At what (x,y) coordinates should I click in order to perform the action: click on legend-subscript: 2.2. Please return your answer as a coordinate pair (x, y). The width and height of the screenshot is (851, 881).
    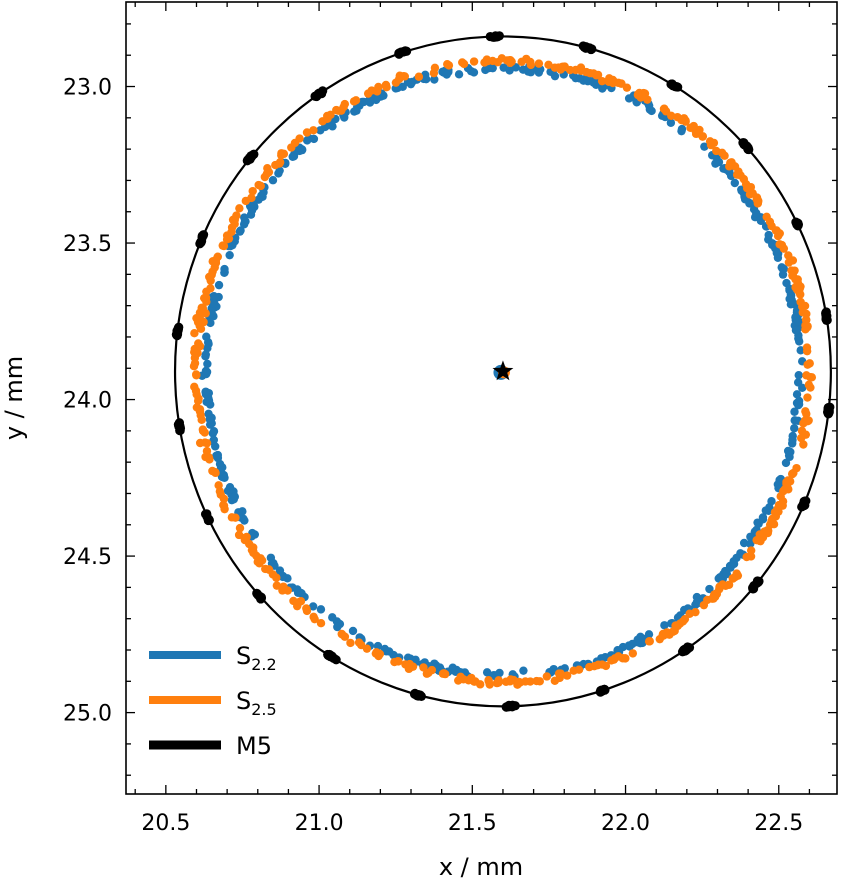
    Looking at the image, I should click on (263, 664).